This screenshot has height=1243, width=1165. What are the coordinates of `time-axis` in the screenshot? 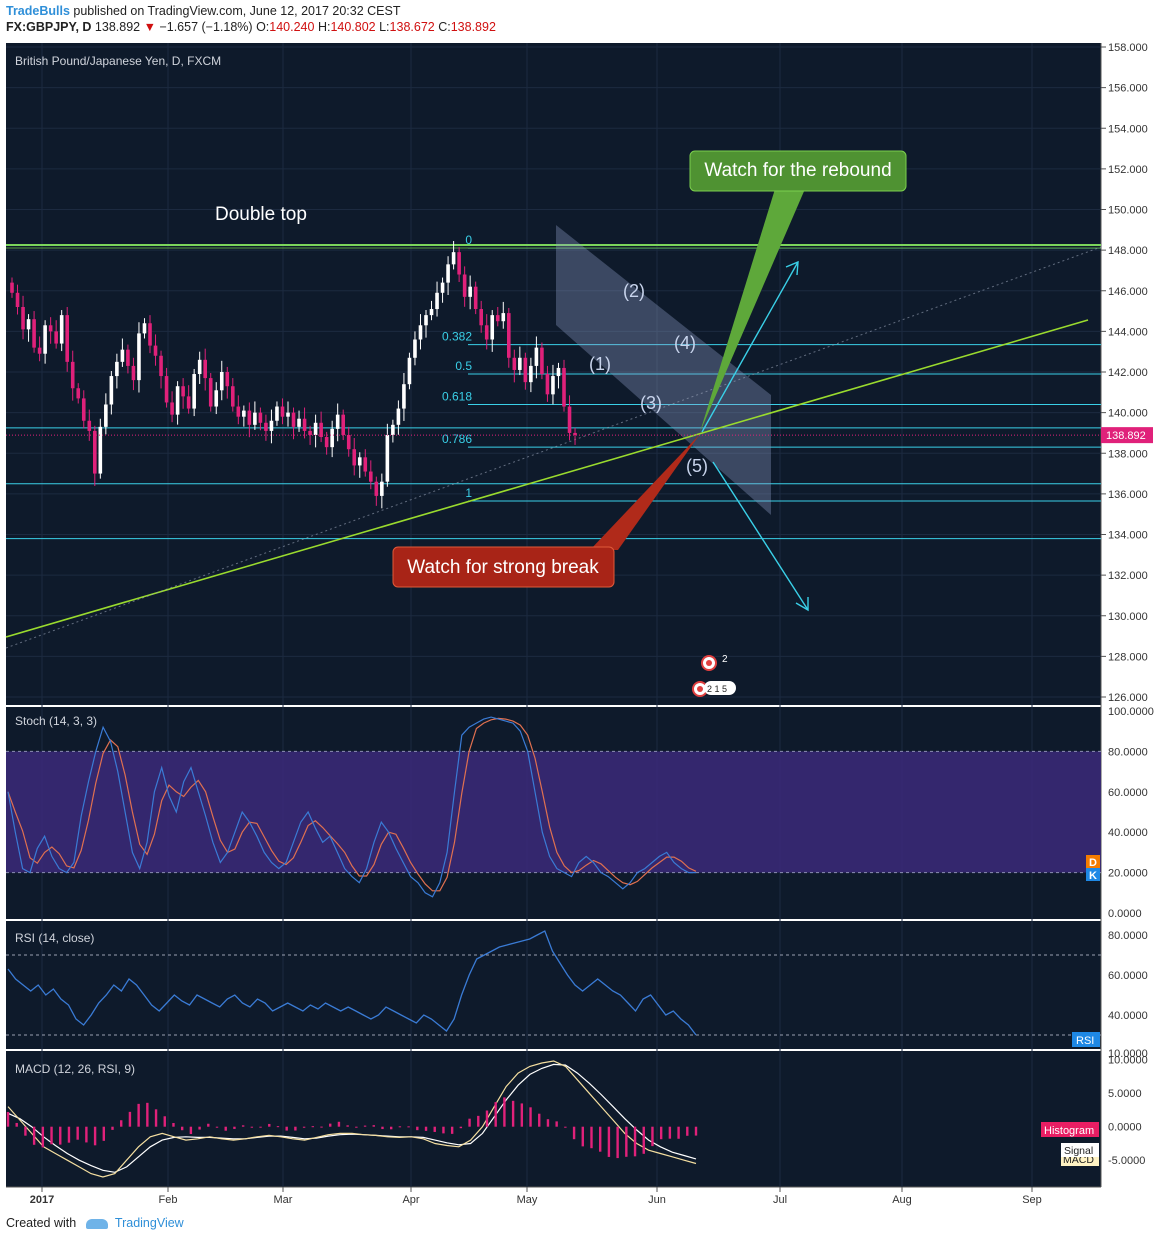 It's located at (553, 1198).